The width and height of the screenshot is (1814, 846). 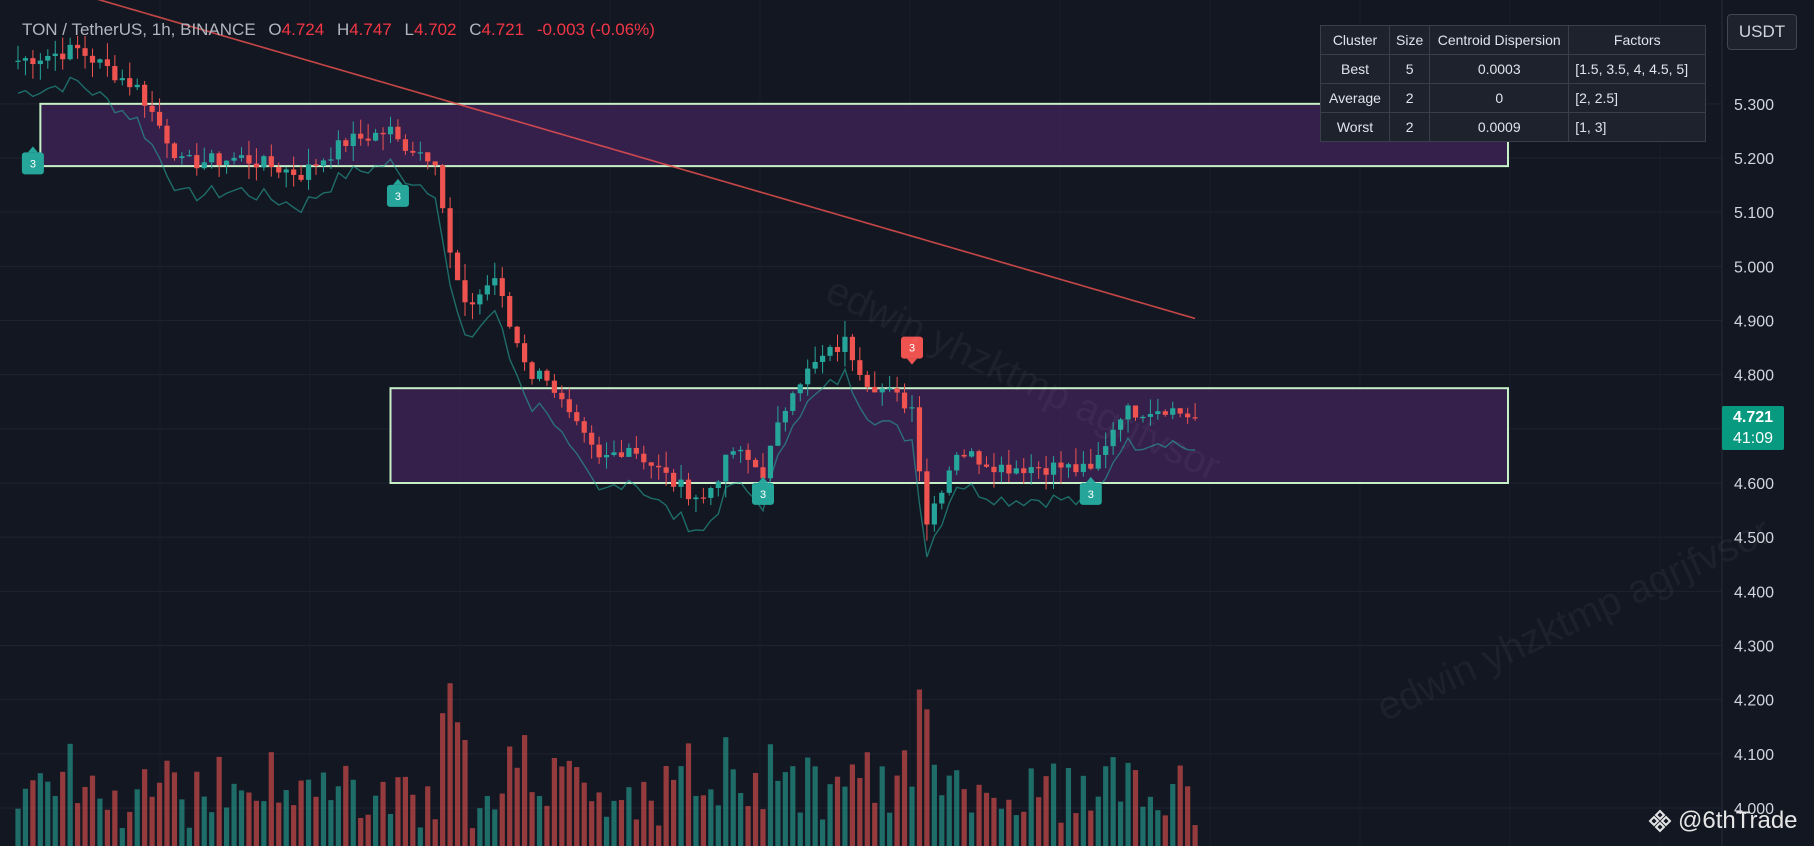 I want to click on table-row: Worst 2 0.0009 [1, 3], so click(x=1513, y=127).